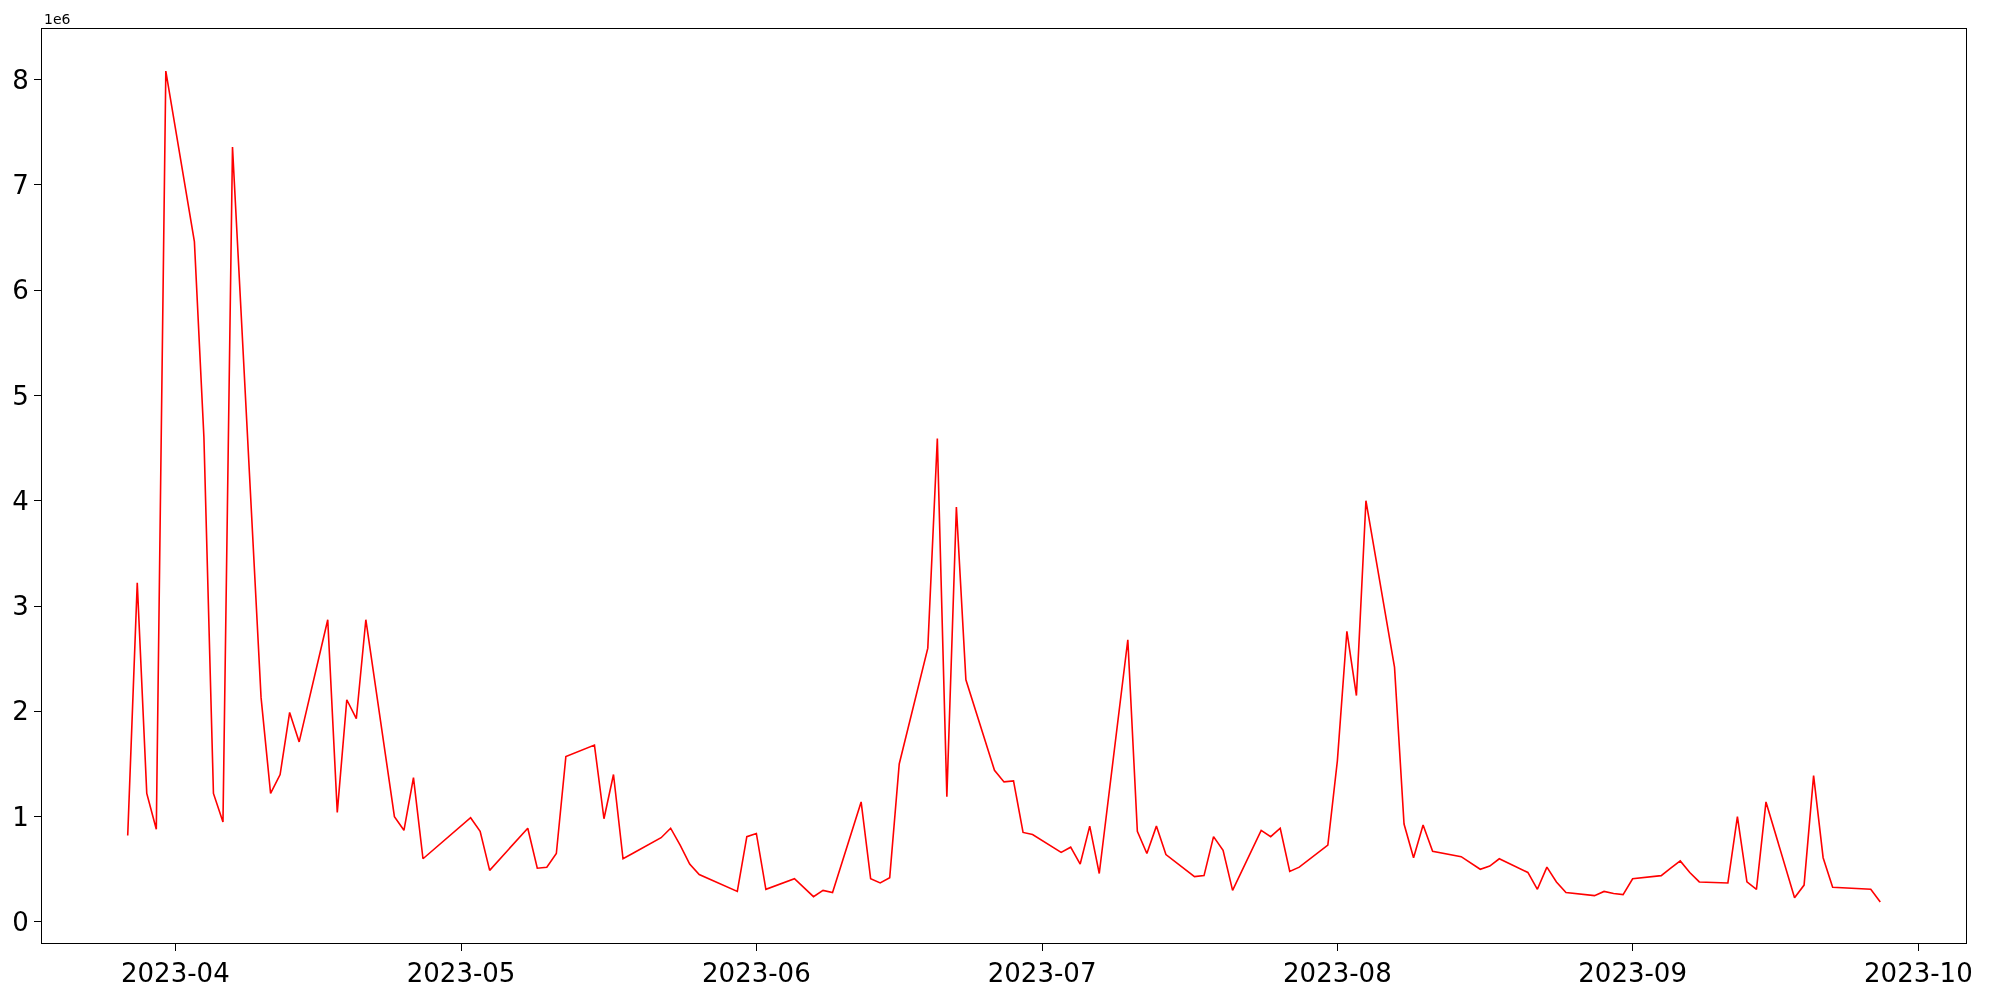  Describe the element at coordinates (756, 973) in the screenshot. I see `x-tick-label: 2023-06` at that location.